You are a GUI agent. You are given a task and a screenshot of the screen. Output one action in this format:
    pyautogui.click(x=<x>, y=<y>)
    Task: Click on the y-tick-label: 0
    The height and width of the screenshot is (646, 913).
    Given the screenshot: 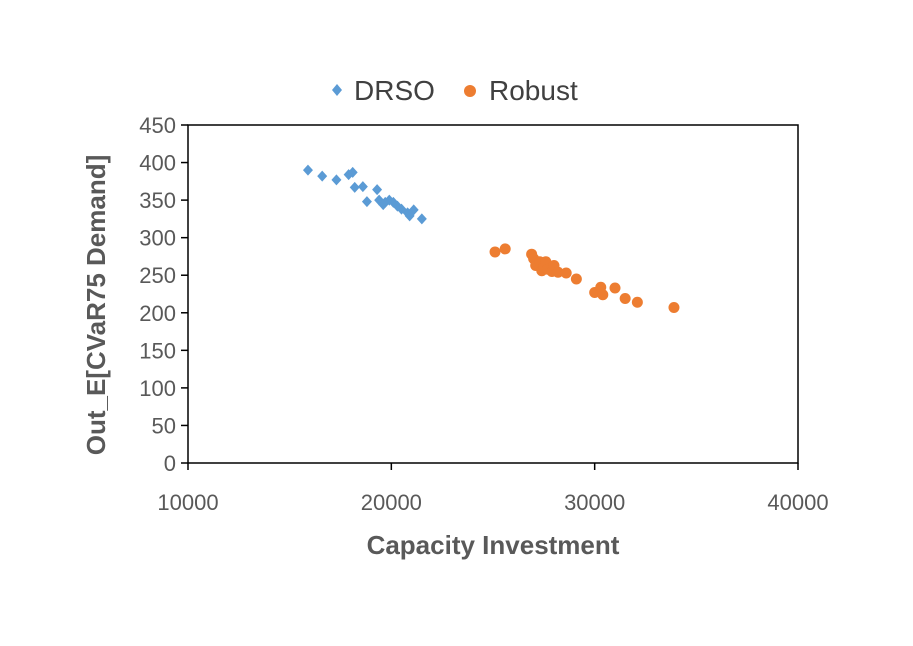 What is the action you would take?
    pyautogui.click(x=170, y=463)
    